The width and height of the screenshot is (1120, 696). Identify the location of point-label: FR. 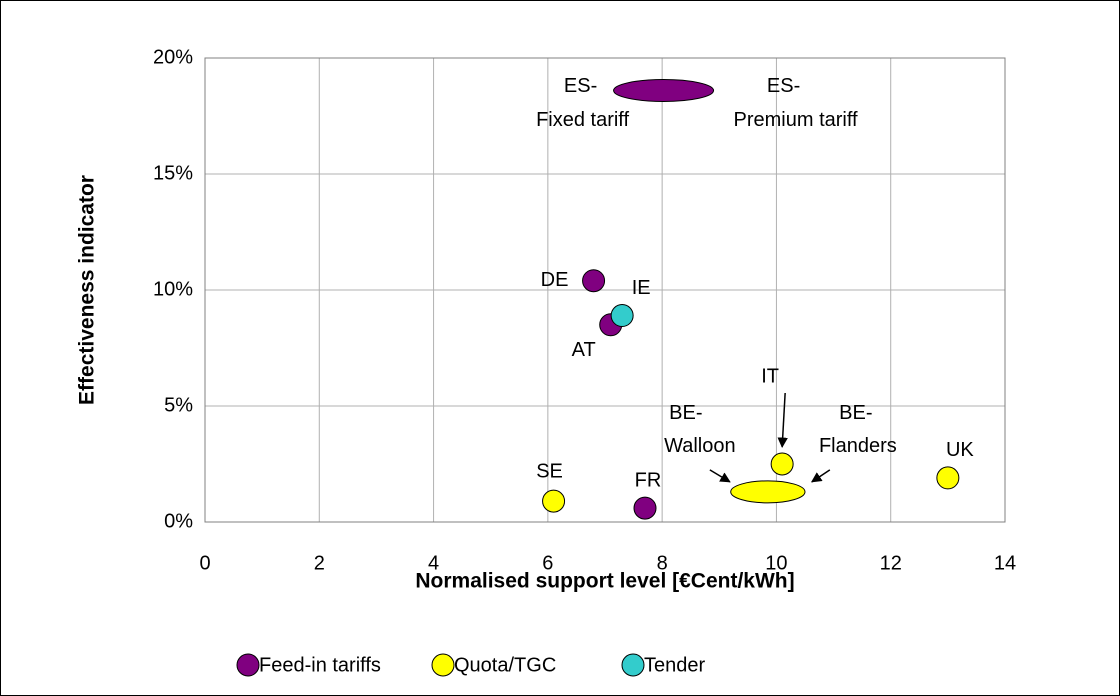
(648, 480).